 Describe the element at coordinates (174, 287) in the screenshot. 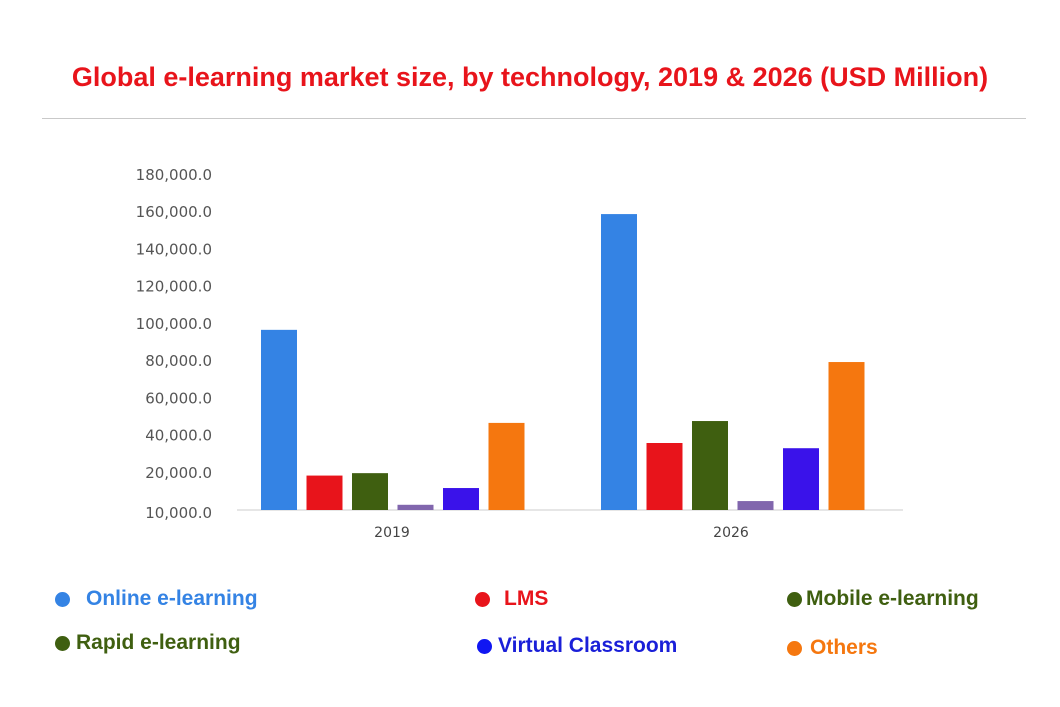

I see `y-tick-label: 120,000.0` at that location.